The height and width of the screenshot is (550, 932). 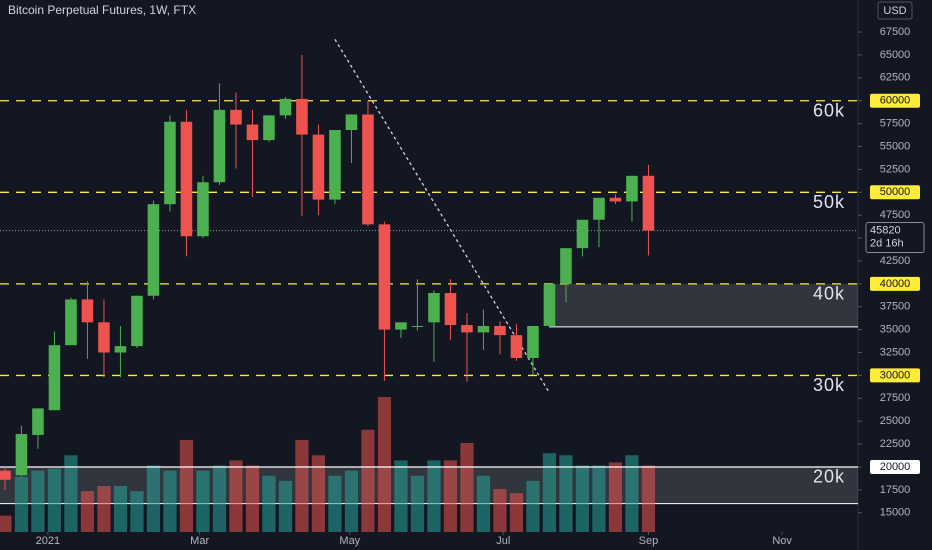 What do you see at coordinates (48, 541) in the screenshot?
I see `x-tick-label: 2021` at bounding box center [48, 541].